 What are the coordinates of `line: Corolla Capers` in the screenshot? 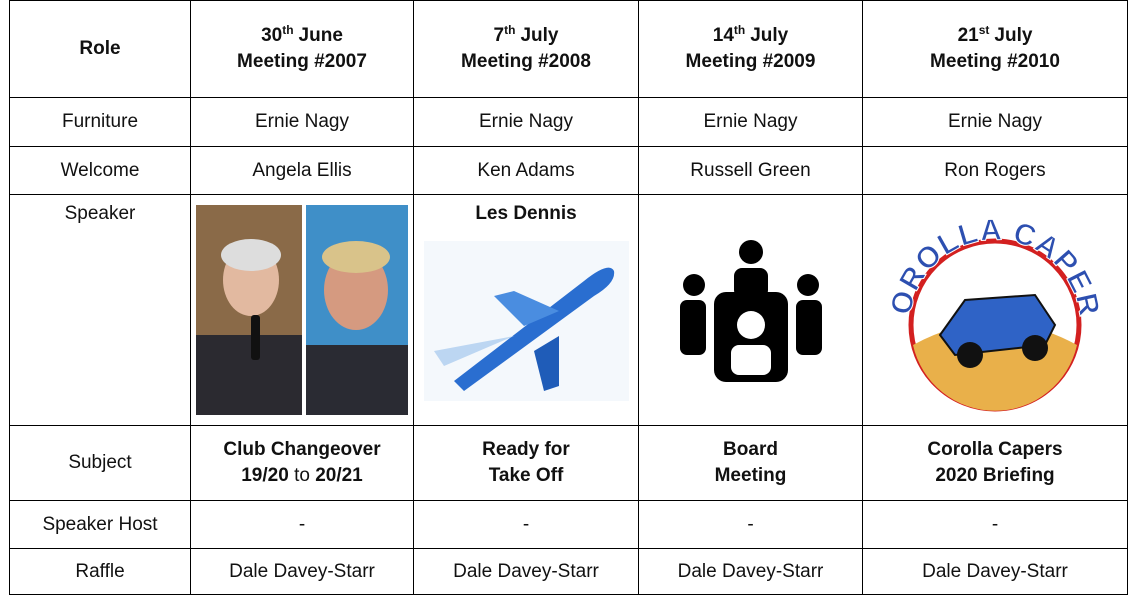 It's located at (995, 450).